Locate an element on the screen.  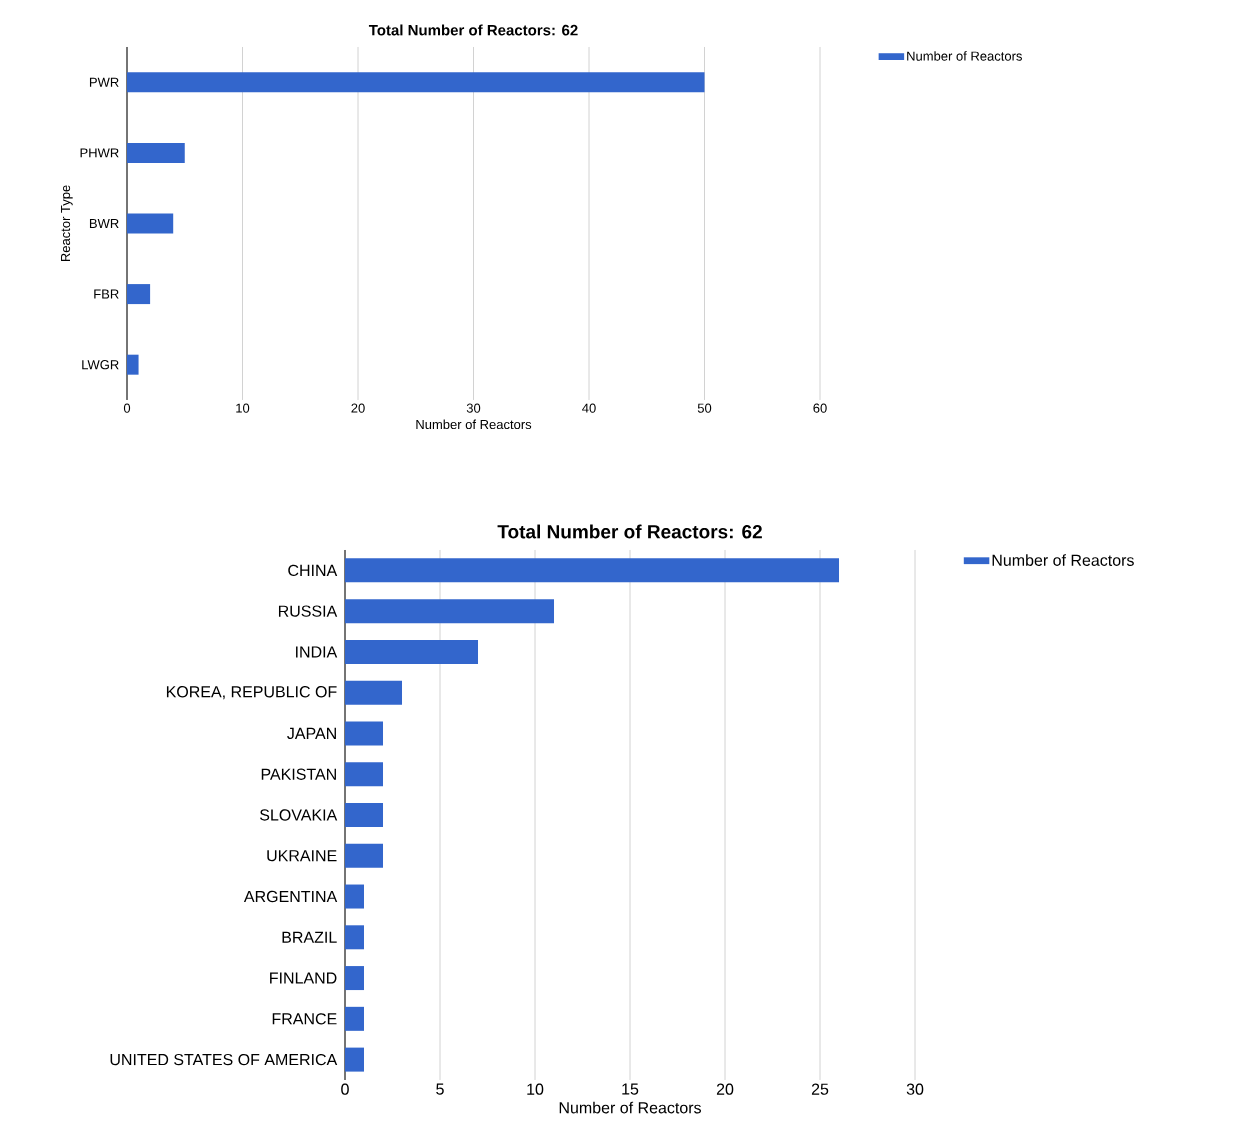
y-tick-label: BWR is located at coordinates (104, 223).